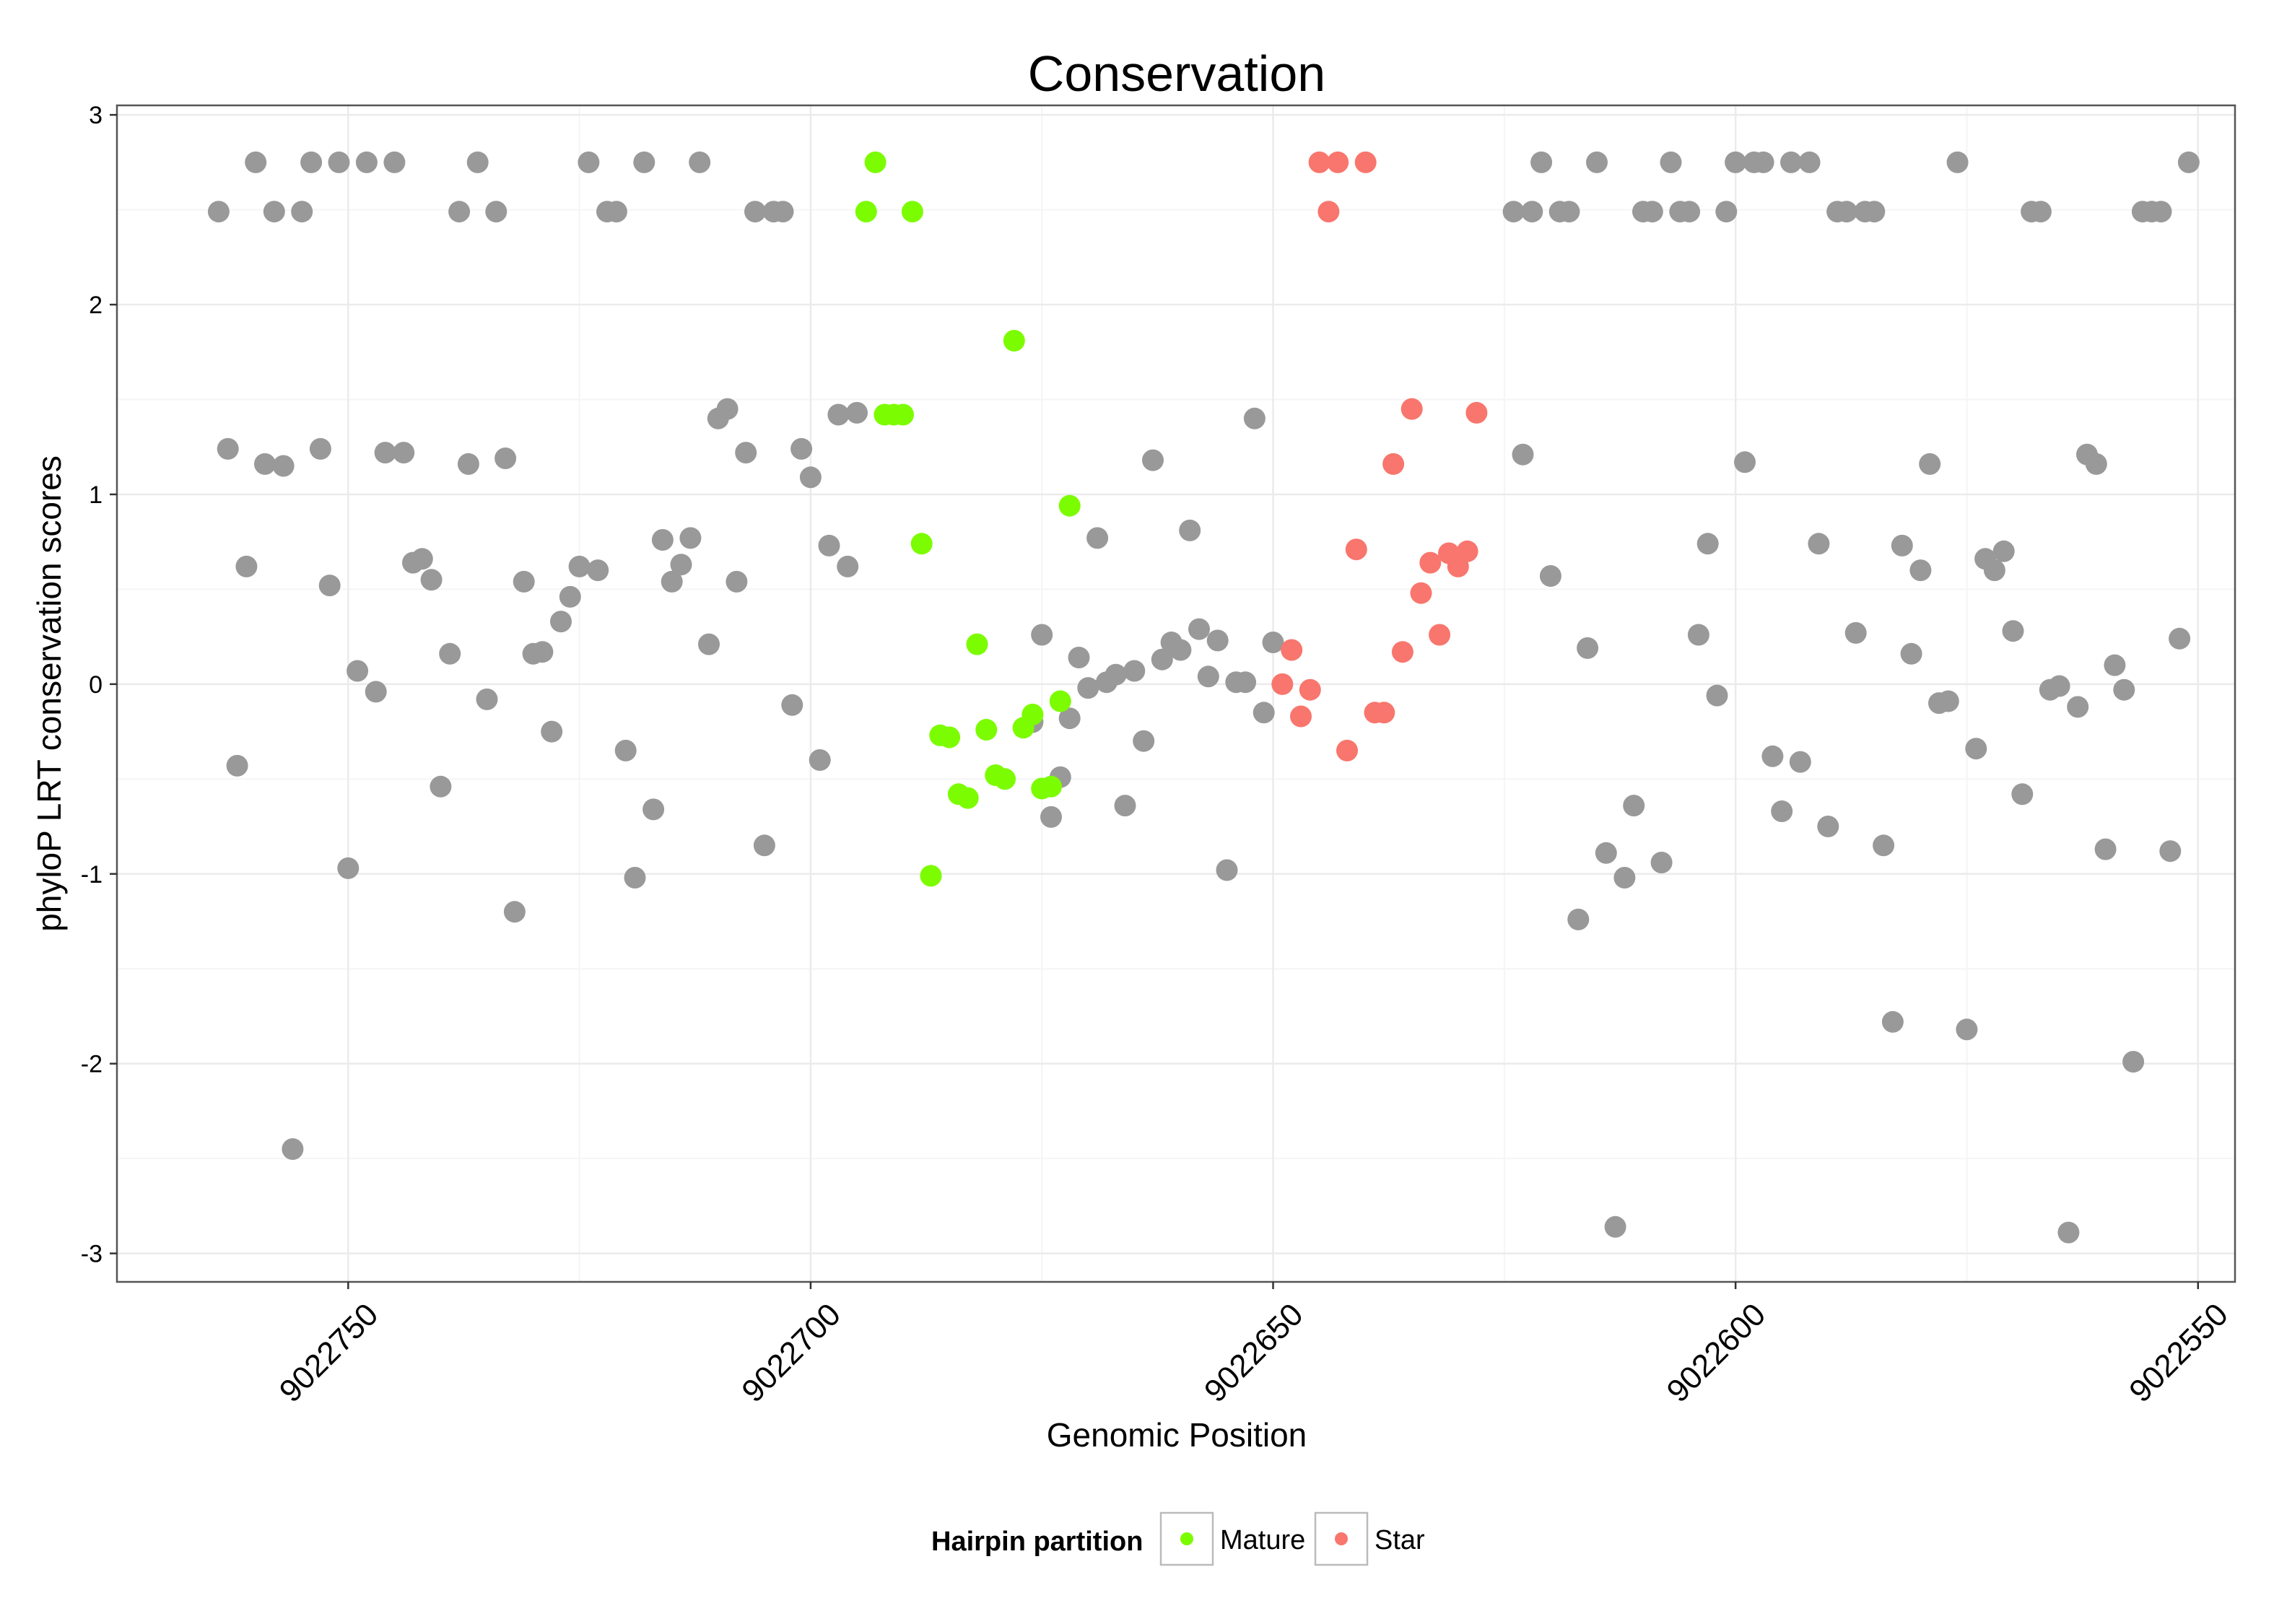  I want to click on y-tick-label: 1, so click(96, 495).